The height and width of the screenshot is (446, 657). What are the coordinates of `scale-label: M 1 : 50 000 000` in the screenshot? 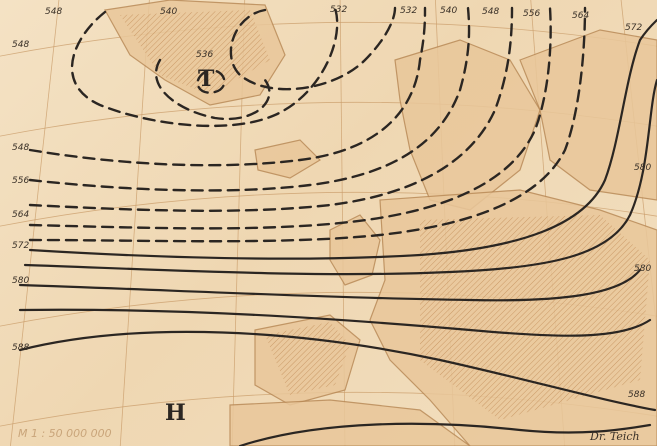 It's located at (65, 433).